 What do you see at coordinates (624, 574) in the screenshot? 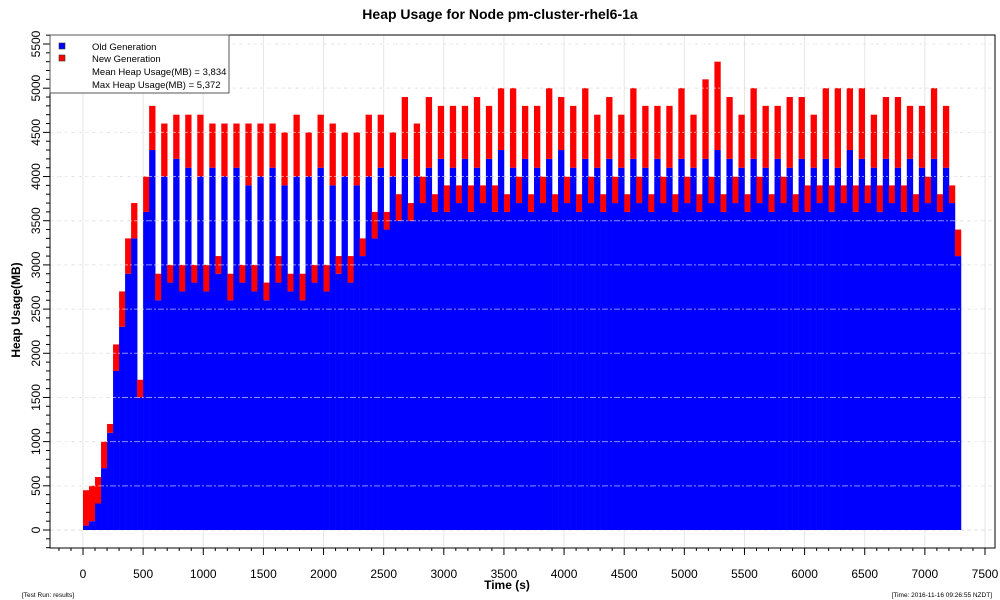
I see `x-tick-label: 4500` at bounding box center [624, 574].